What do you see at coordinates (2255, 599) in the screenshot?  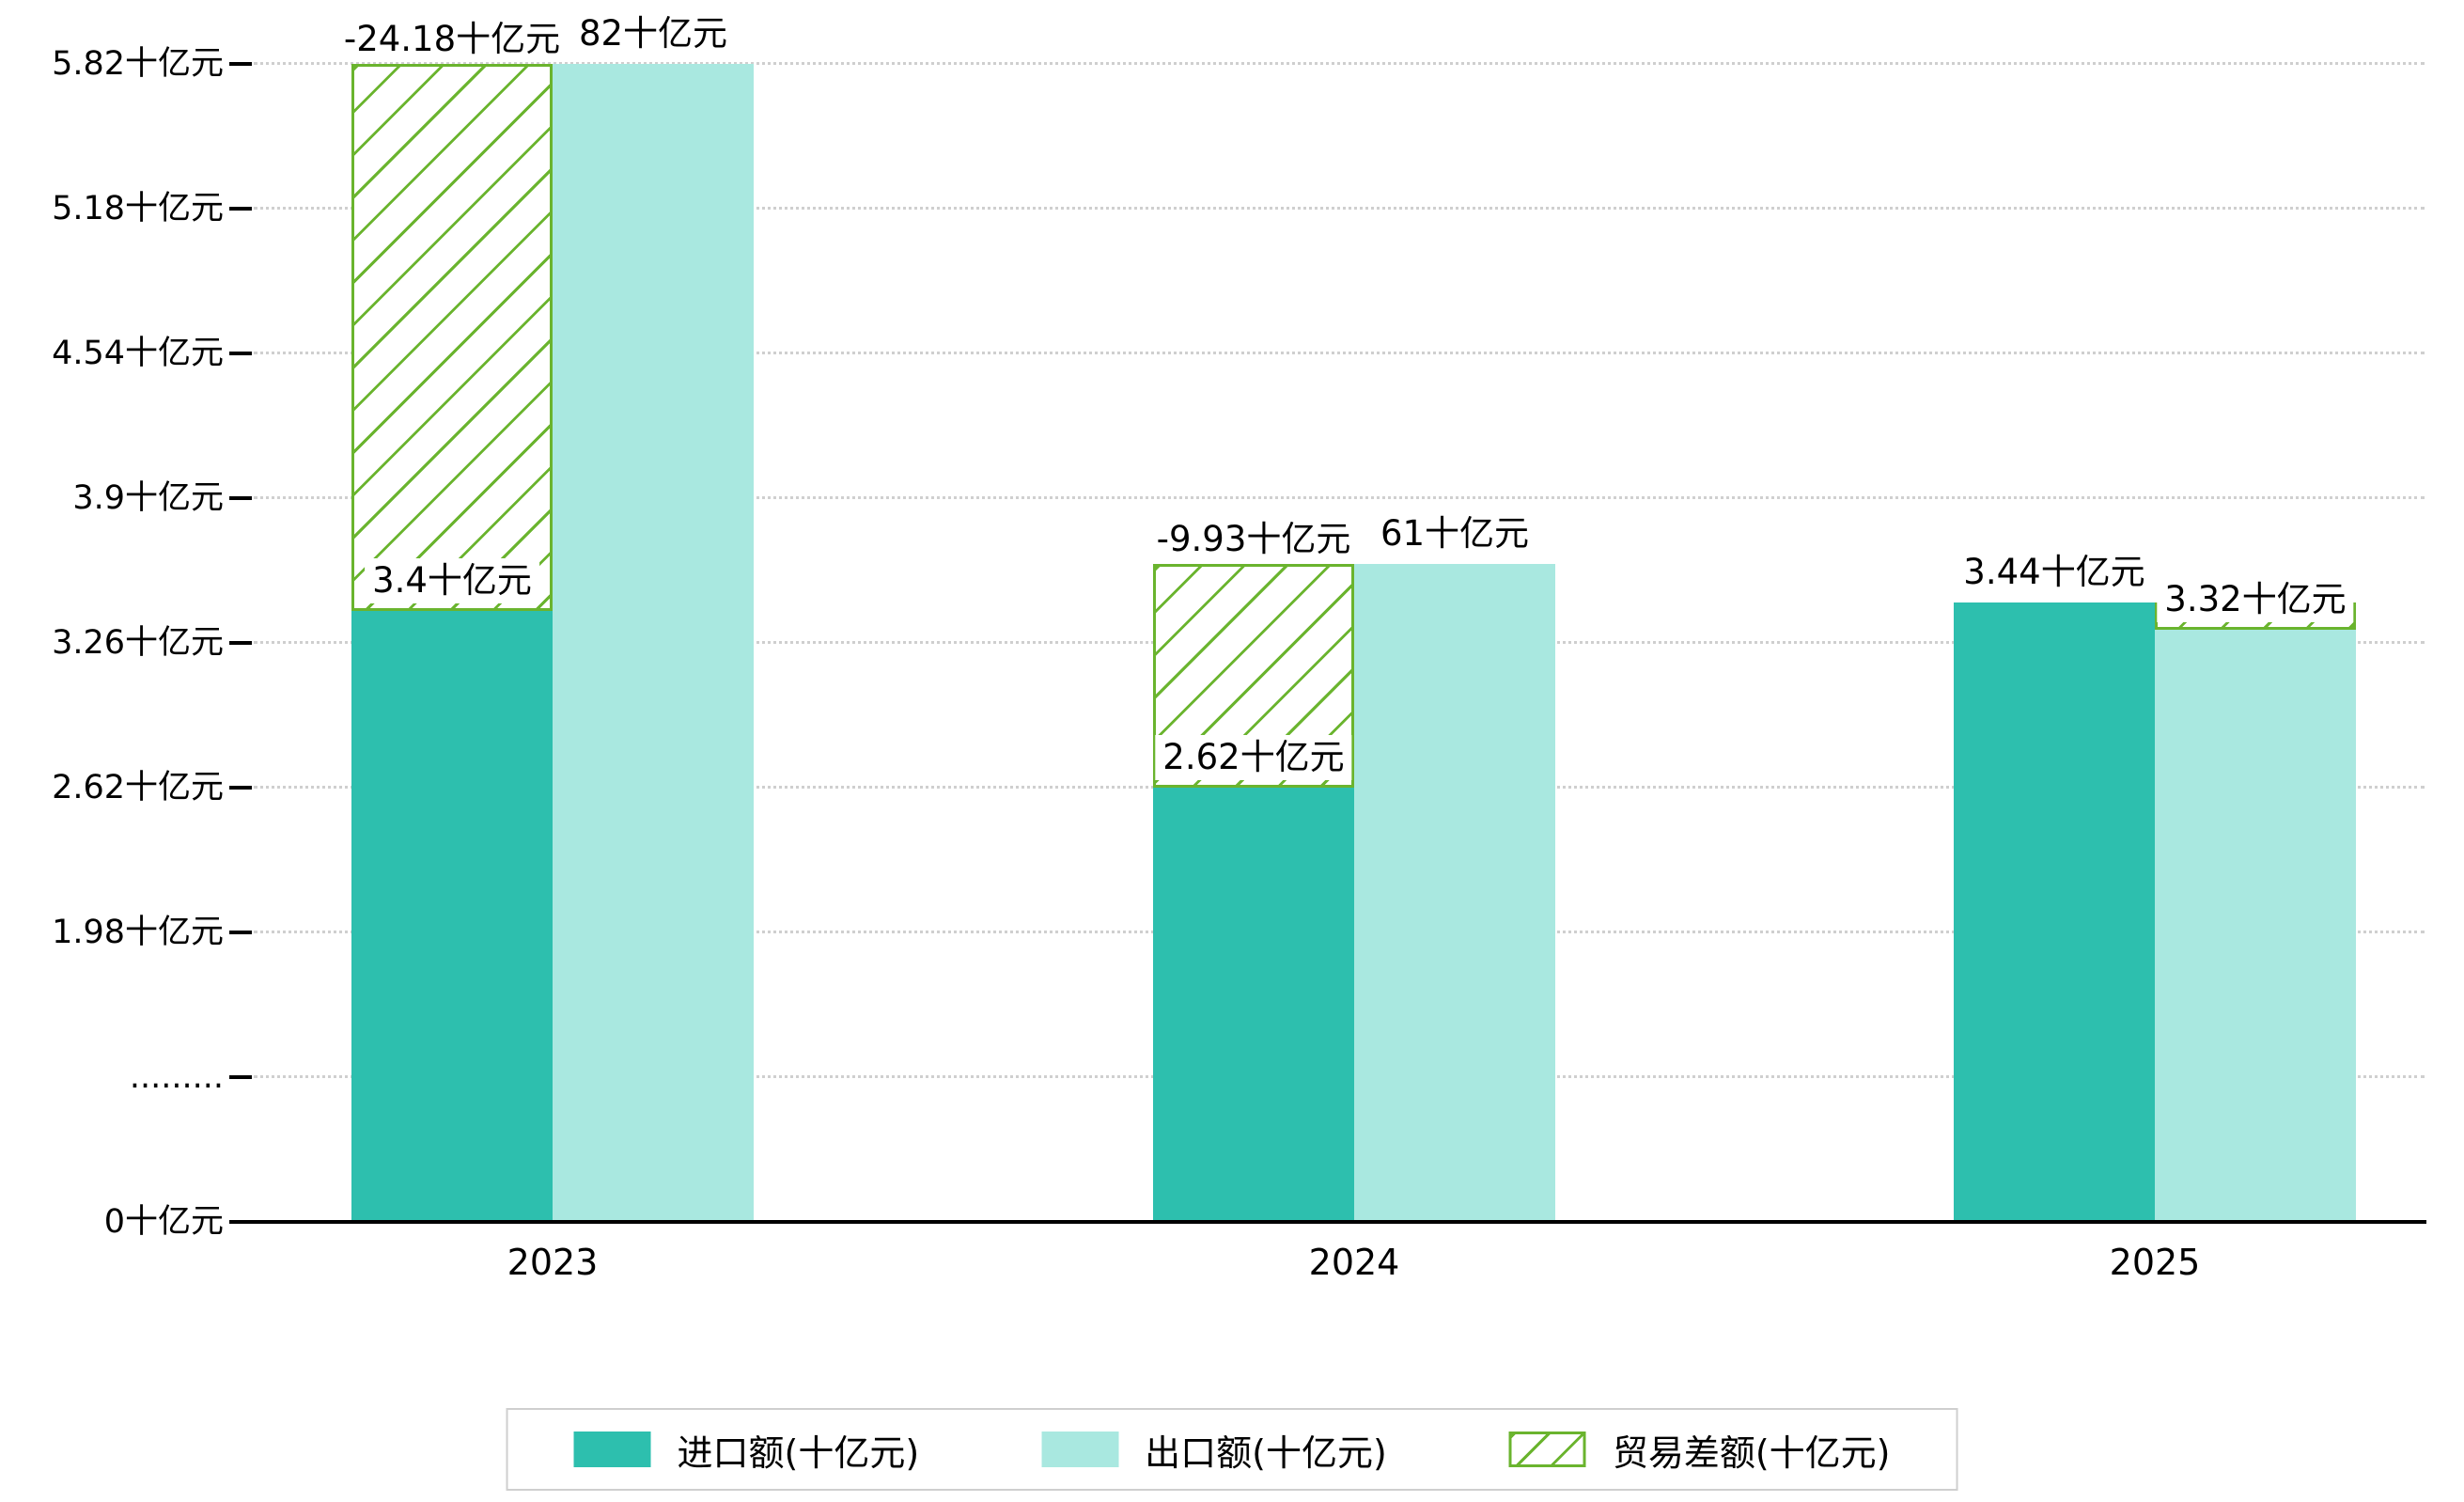 I see `export-value-label: 3.32十亿元` at bounding box center [2255, 599].